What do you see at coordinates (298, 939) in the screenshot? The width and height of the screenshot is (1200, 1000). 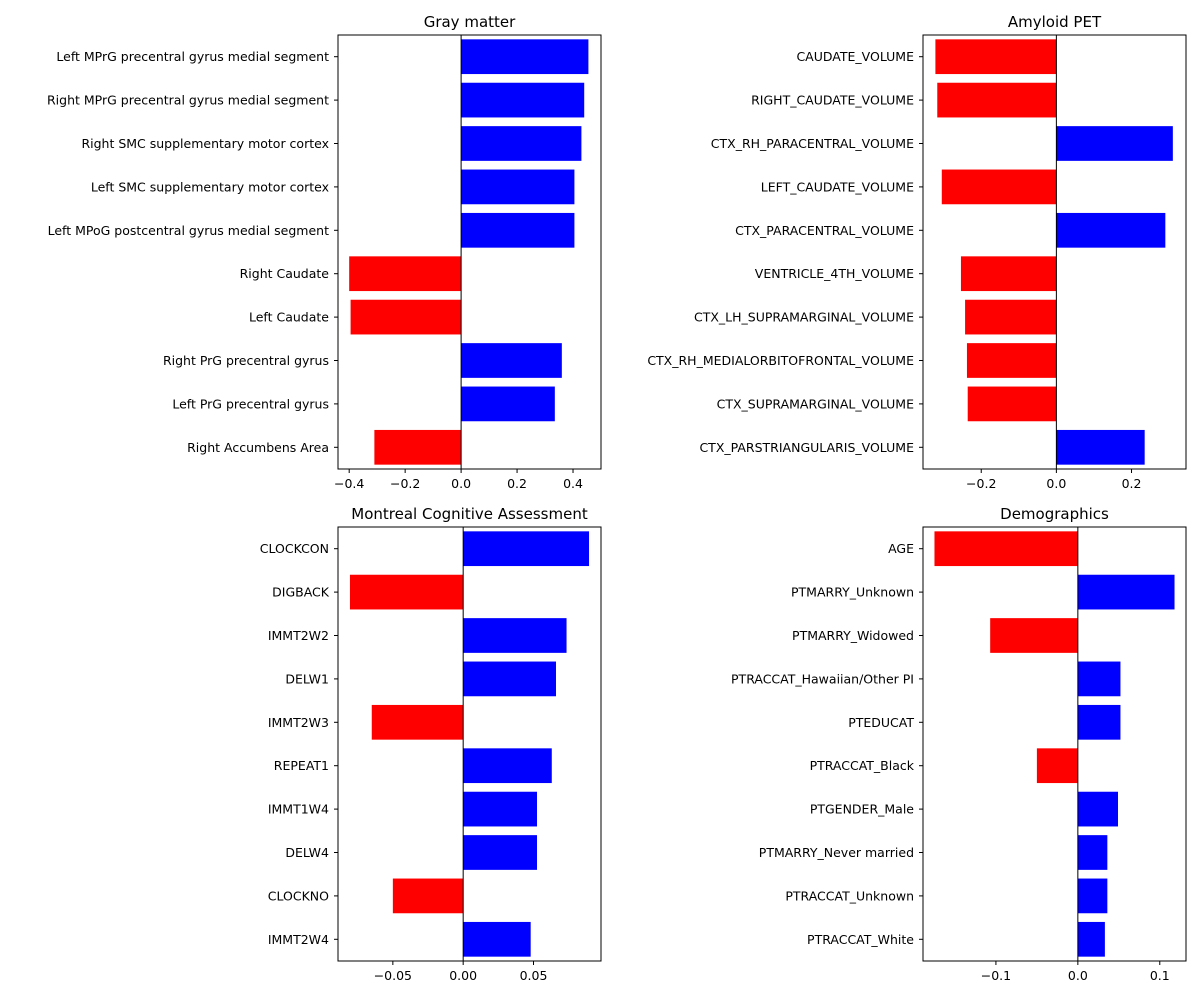 I see `category-label: IMMT2W4` at bounding box center [298, 939].